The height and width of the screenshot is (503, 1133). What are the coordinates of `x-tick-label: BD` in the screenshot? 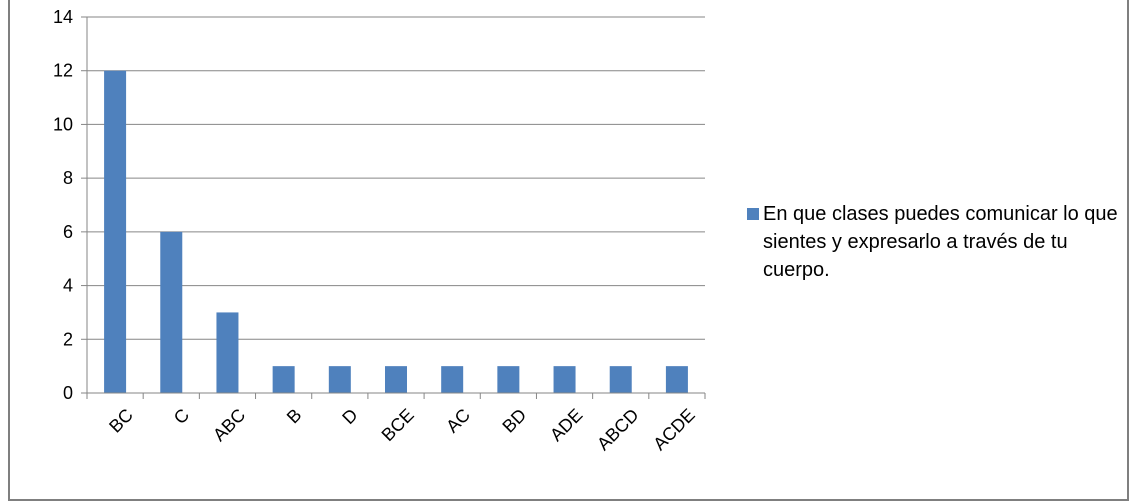 It's located at (514, 421).